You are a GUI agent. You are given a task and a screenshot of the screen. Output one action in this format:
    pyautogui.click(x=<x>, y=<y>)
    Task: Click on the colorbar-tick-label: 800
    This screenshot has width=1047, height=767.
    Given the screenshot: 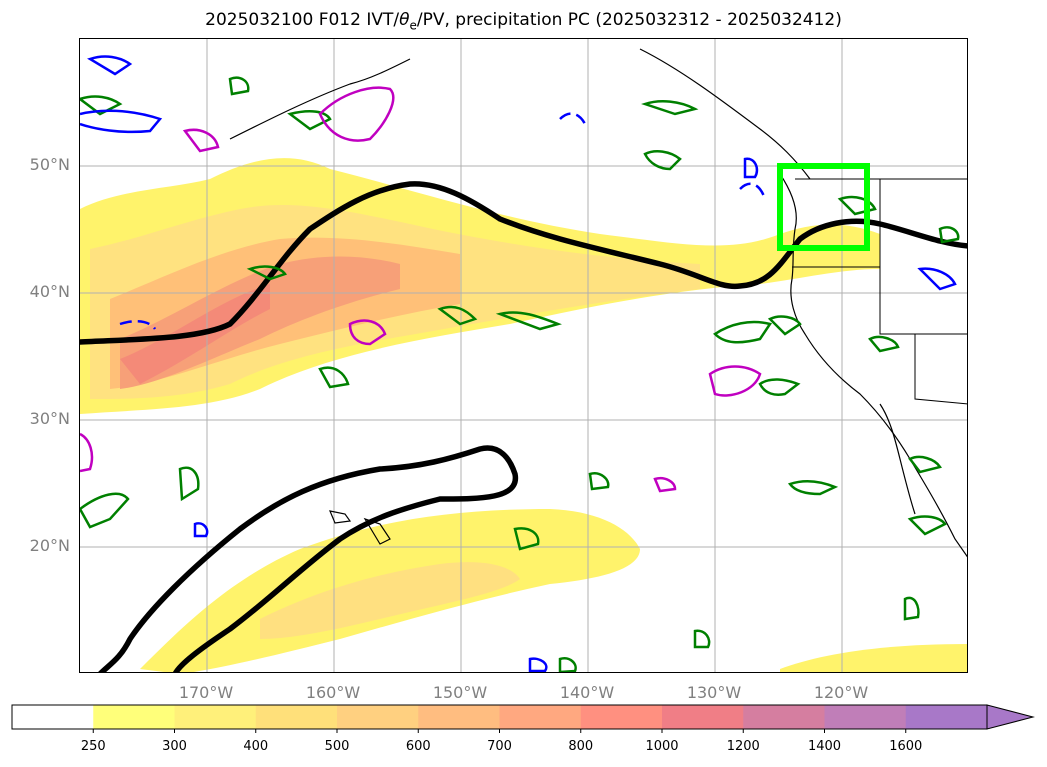 What is the action you would take?
    pyautogui.click(x=581, y=746)
    